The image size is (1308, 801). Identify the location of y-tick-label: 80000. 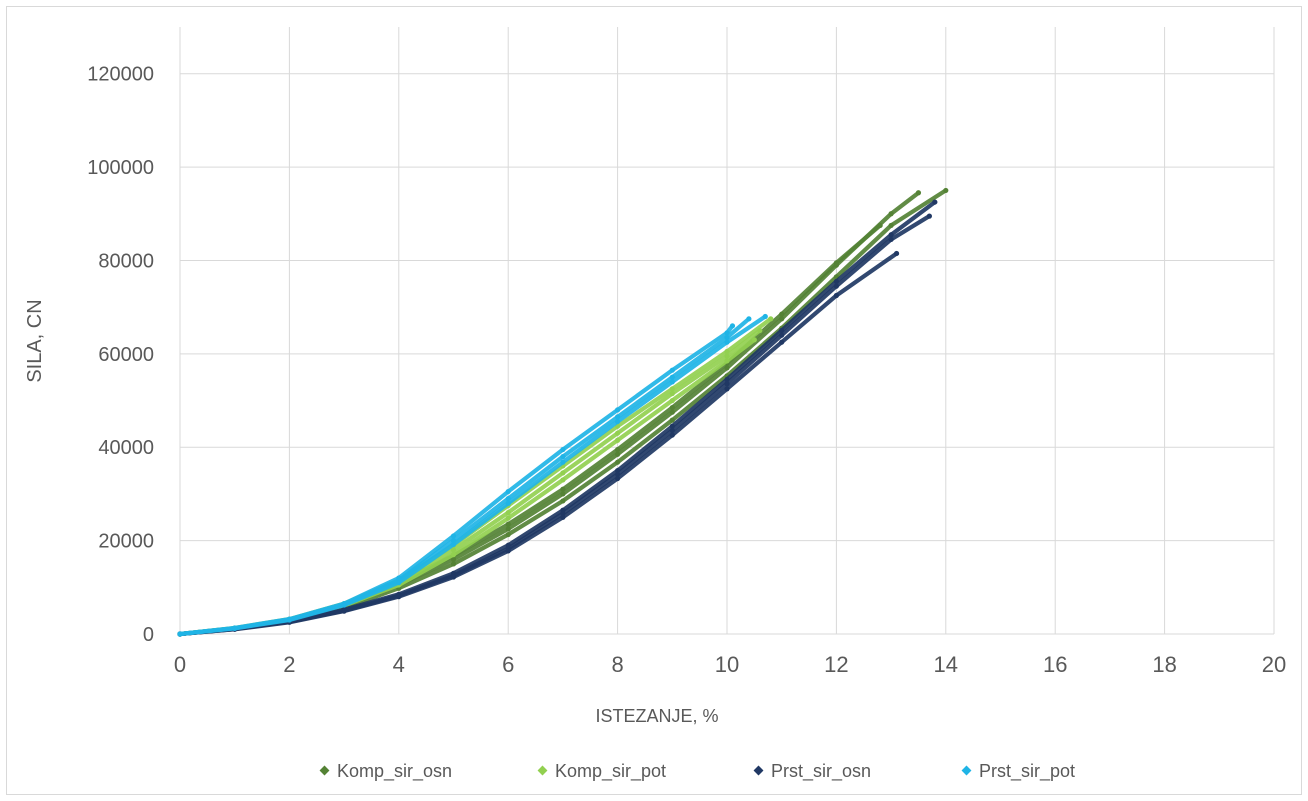
(126, 261).